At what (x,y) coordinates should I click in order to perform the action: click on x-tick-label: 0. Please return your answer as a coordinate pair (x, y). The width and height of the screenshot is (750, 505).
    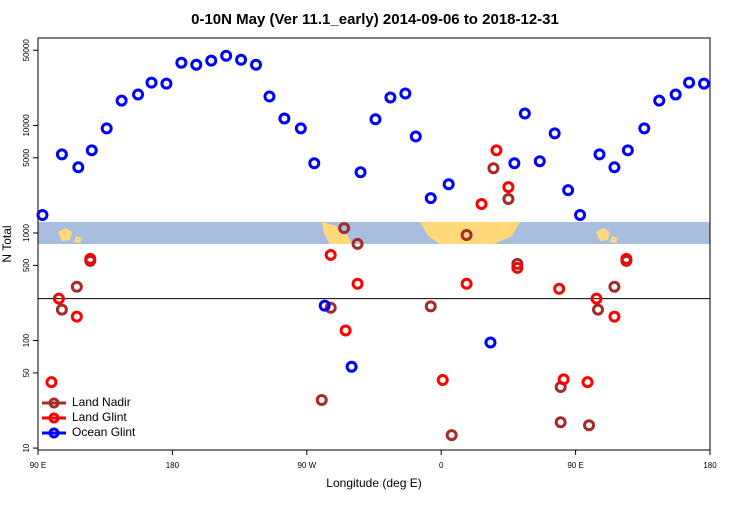
    Looking at the image, I should click on (441, 465).